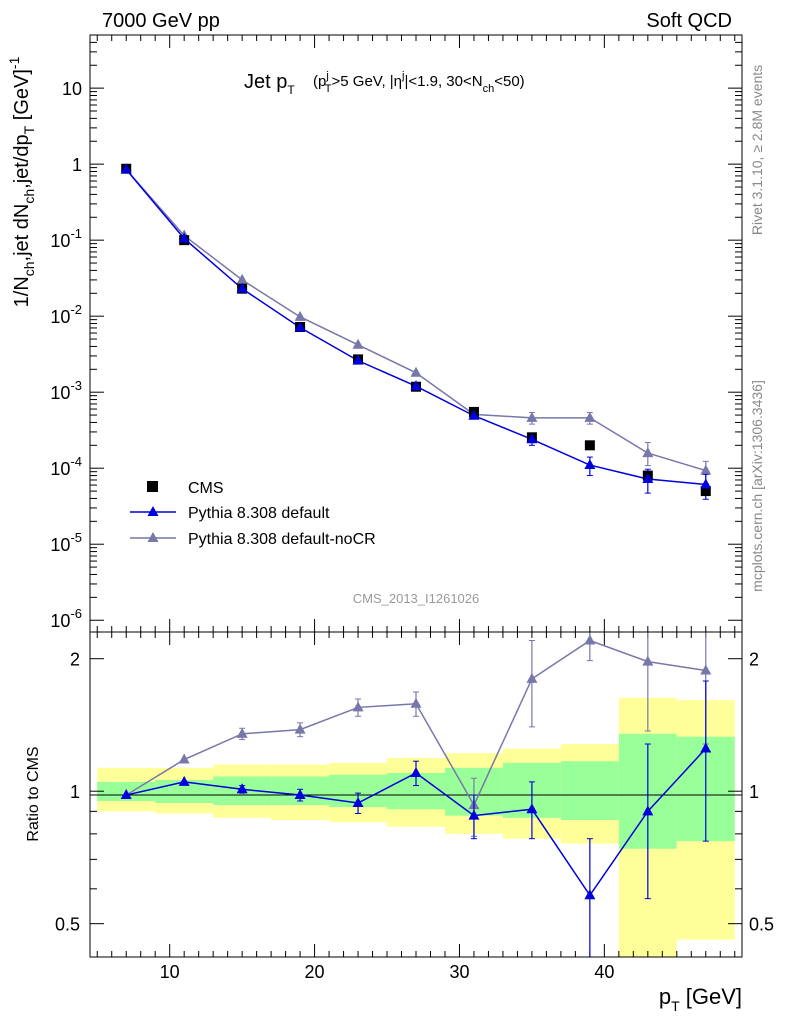 This screenshot has width=786, height=1024. What do you see at coordinates (700, 999) in the screenshot?
I see `x-axis-label: pT [GeV]` at bounding box center [700, 999].